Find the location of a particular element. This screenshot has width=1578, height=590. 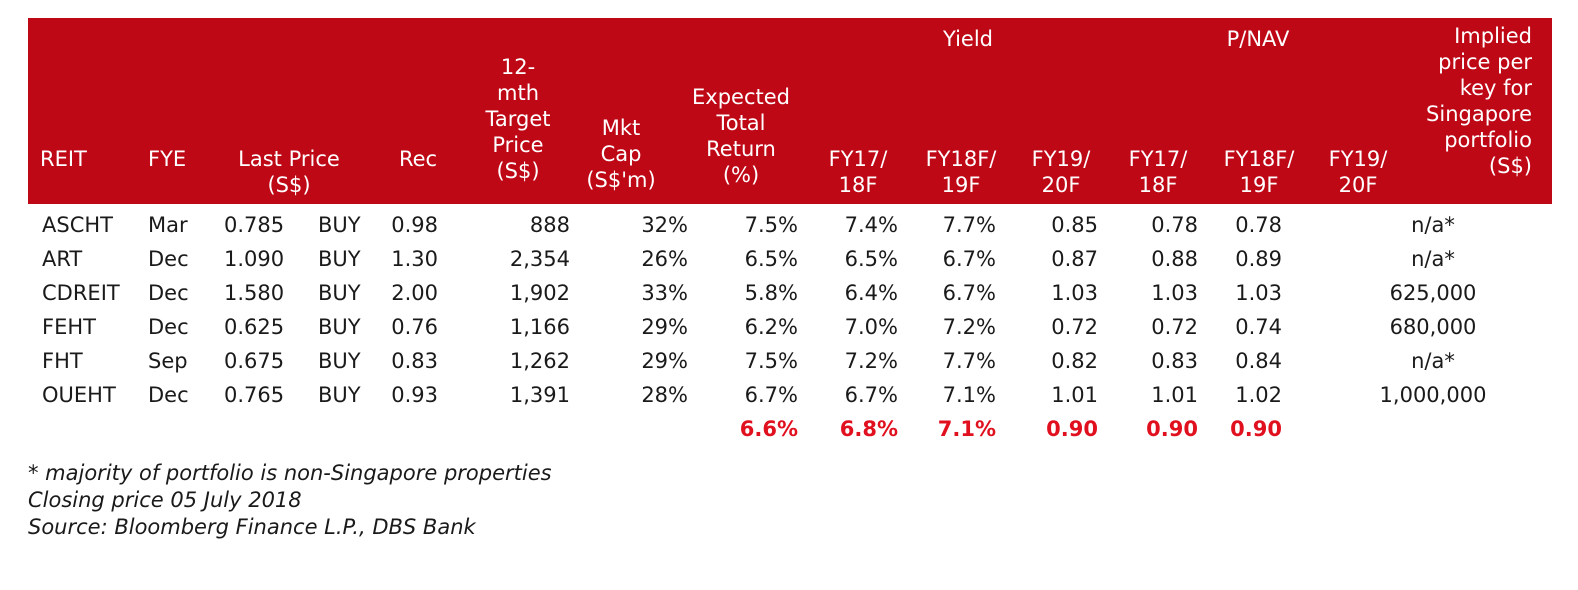

cell-pnav-fy17: 0.87 is located at coordinates (1074, 259).